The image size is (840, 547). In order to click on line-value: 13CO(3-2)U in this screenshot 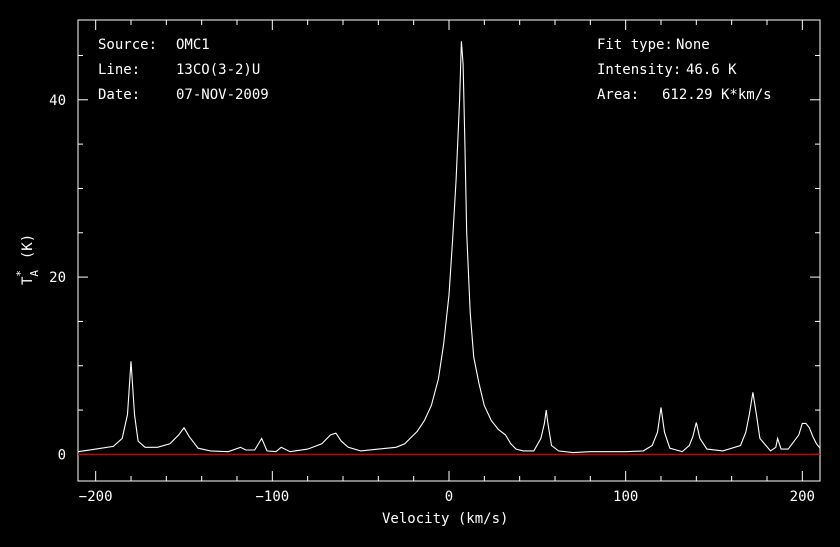, I will do `click(218, 70)`.